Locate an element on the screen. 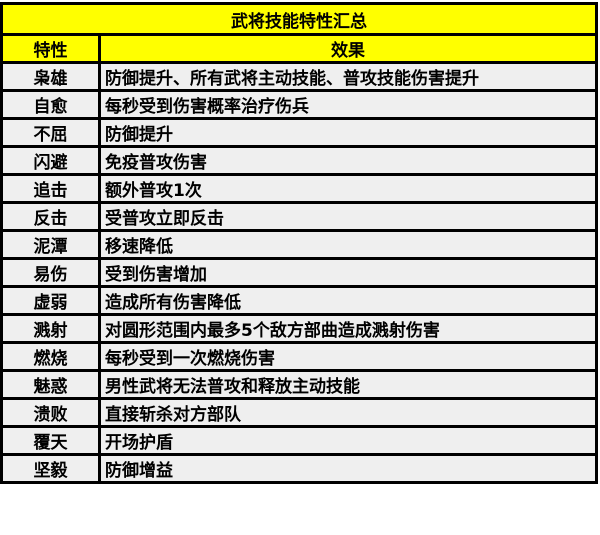 The image size is (600, 535). table-row: 反击 受普攻立即反击 is located at coordinates (299, 216).